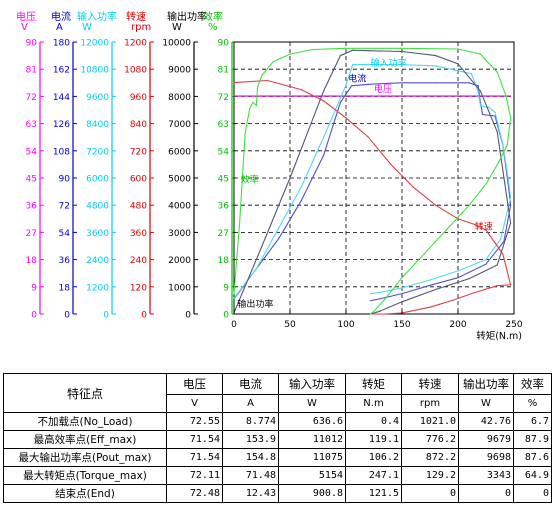 The height and width of the screenshot is (517, 554). What do you see at coordinates (61, 152) in the screenshot?
I see `y-tick-label: 108` at bounding box center [61, 152].